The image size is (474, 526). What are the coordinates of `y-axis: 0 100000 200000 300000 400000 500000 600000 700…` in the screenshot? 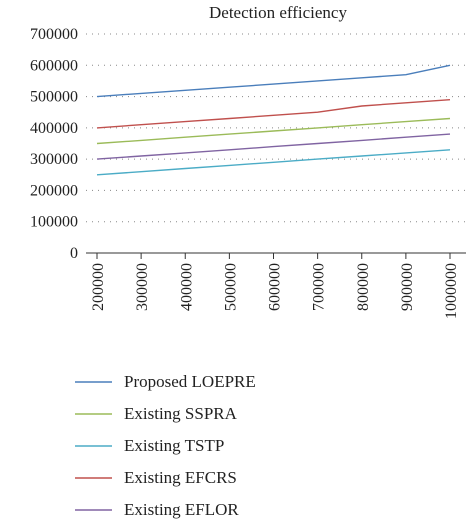 It's located at (54, 144).